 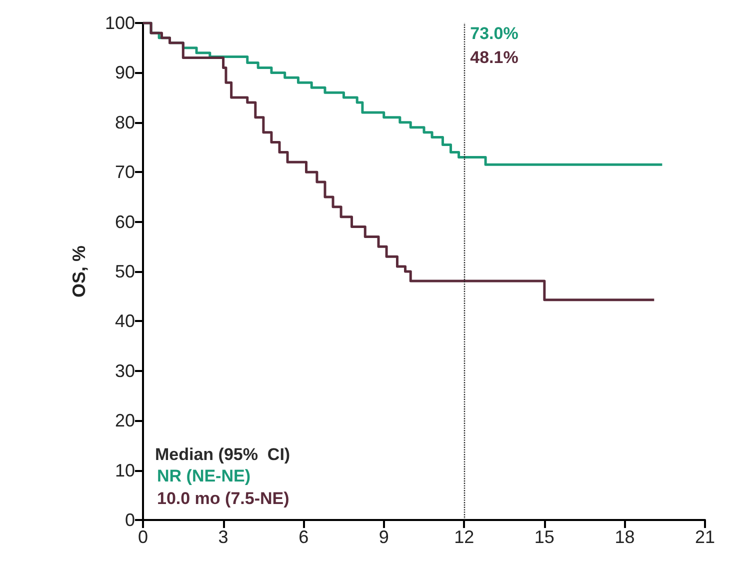 I want to click on text: 10.0 mo (7.5-NE), so click(x=223, y=498).